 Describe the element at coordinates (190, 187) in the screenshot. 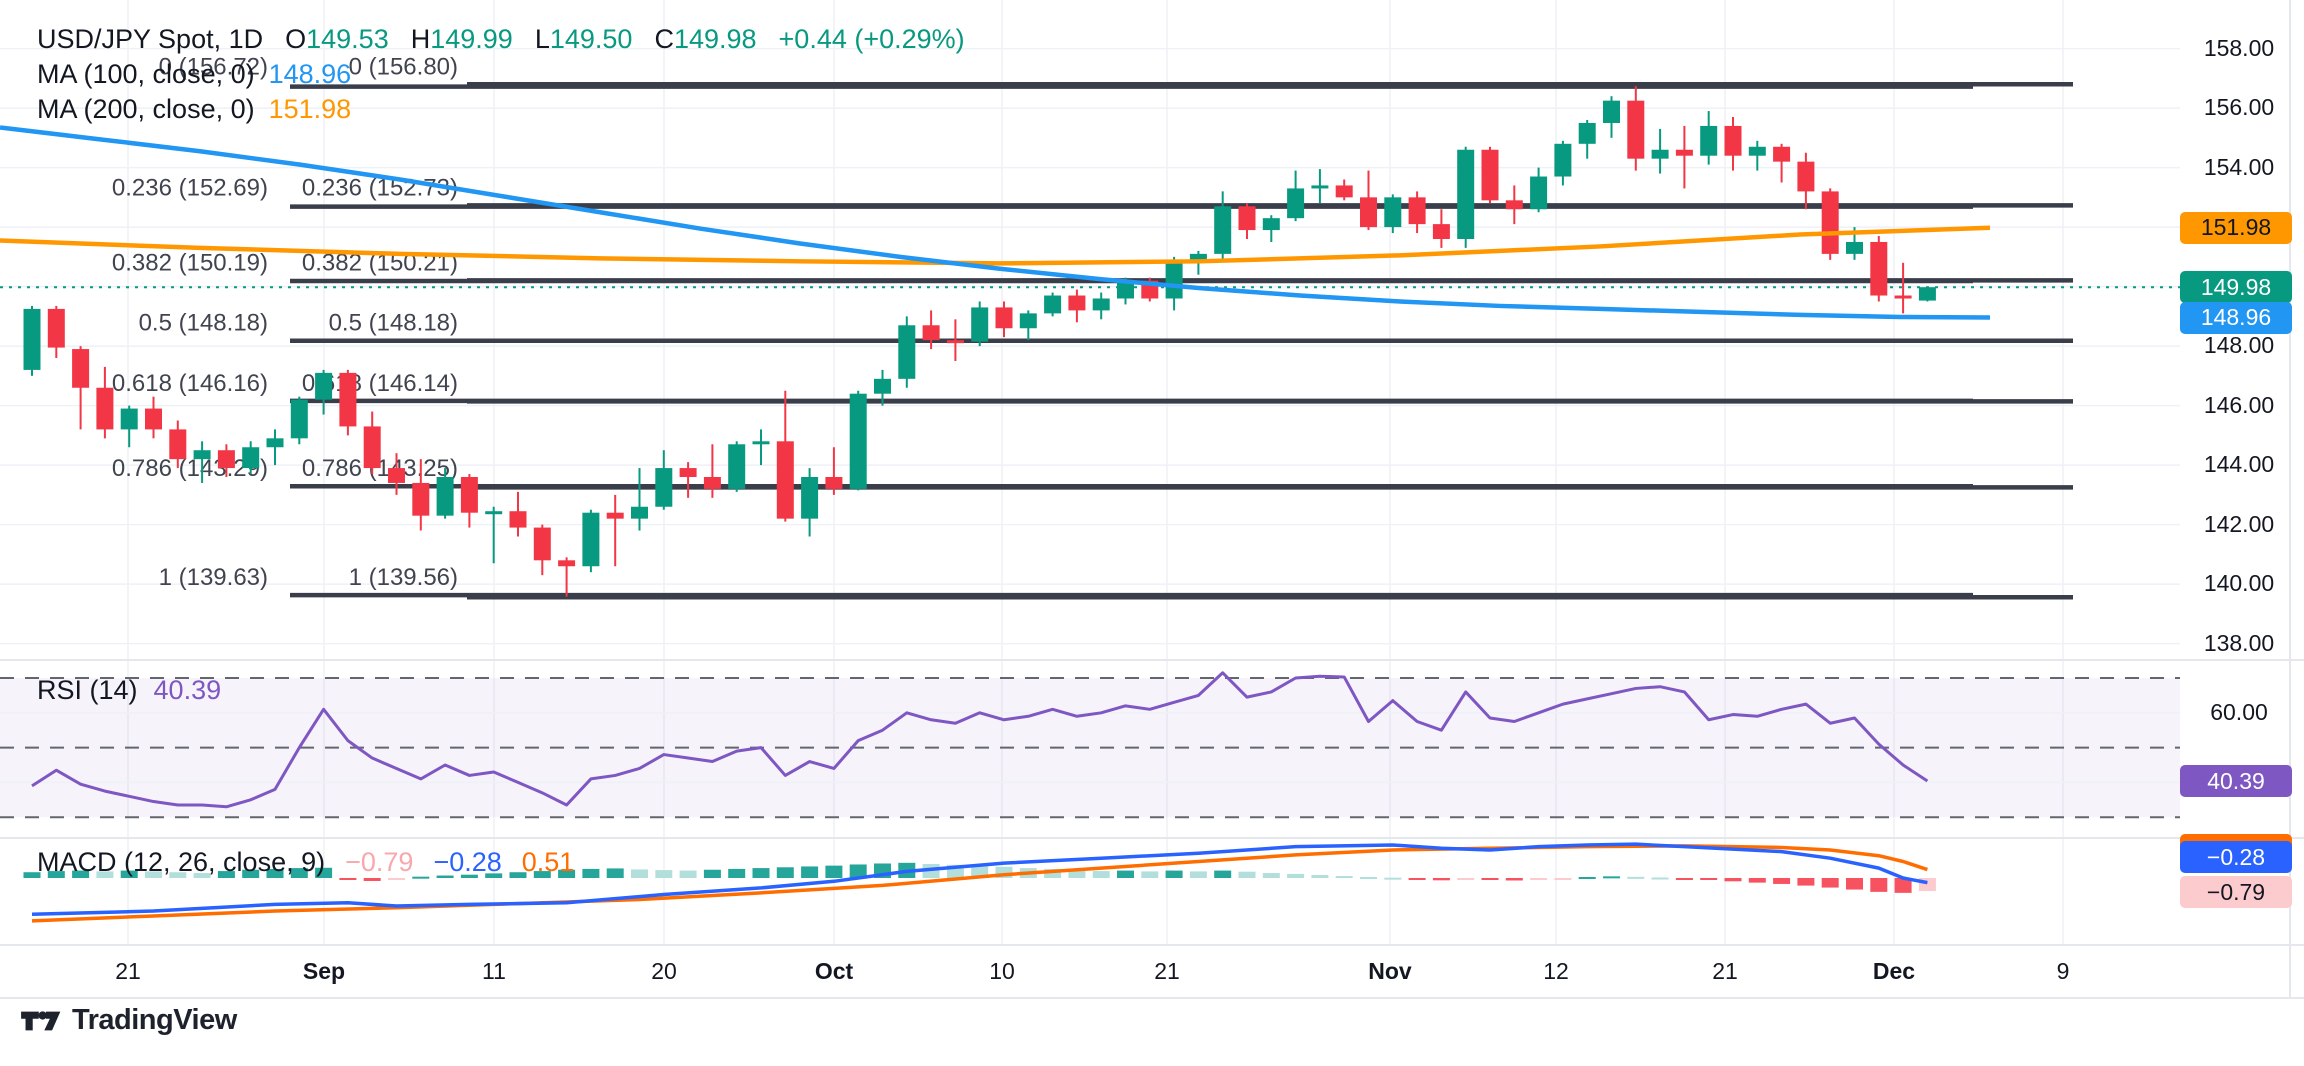

I see `fib-label: 0.236 (152.69)` at that location.